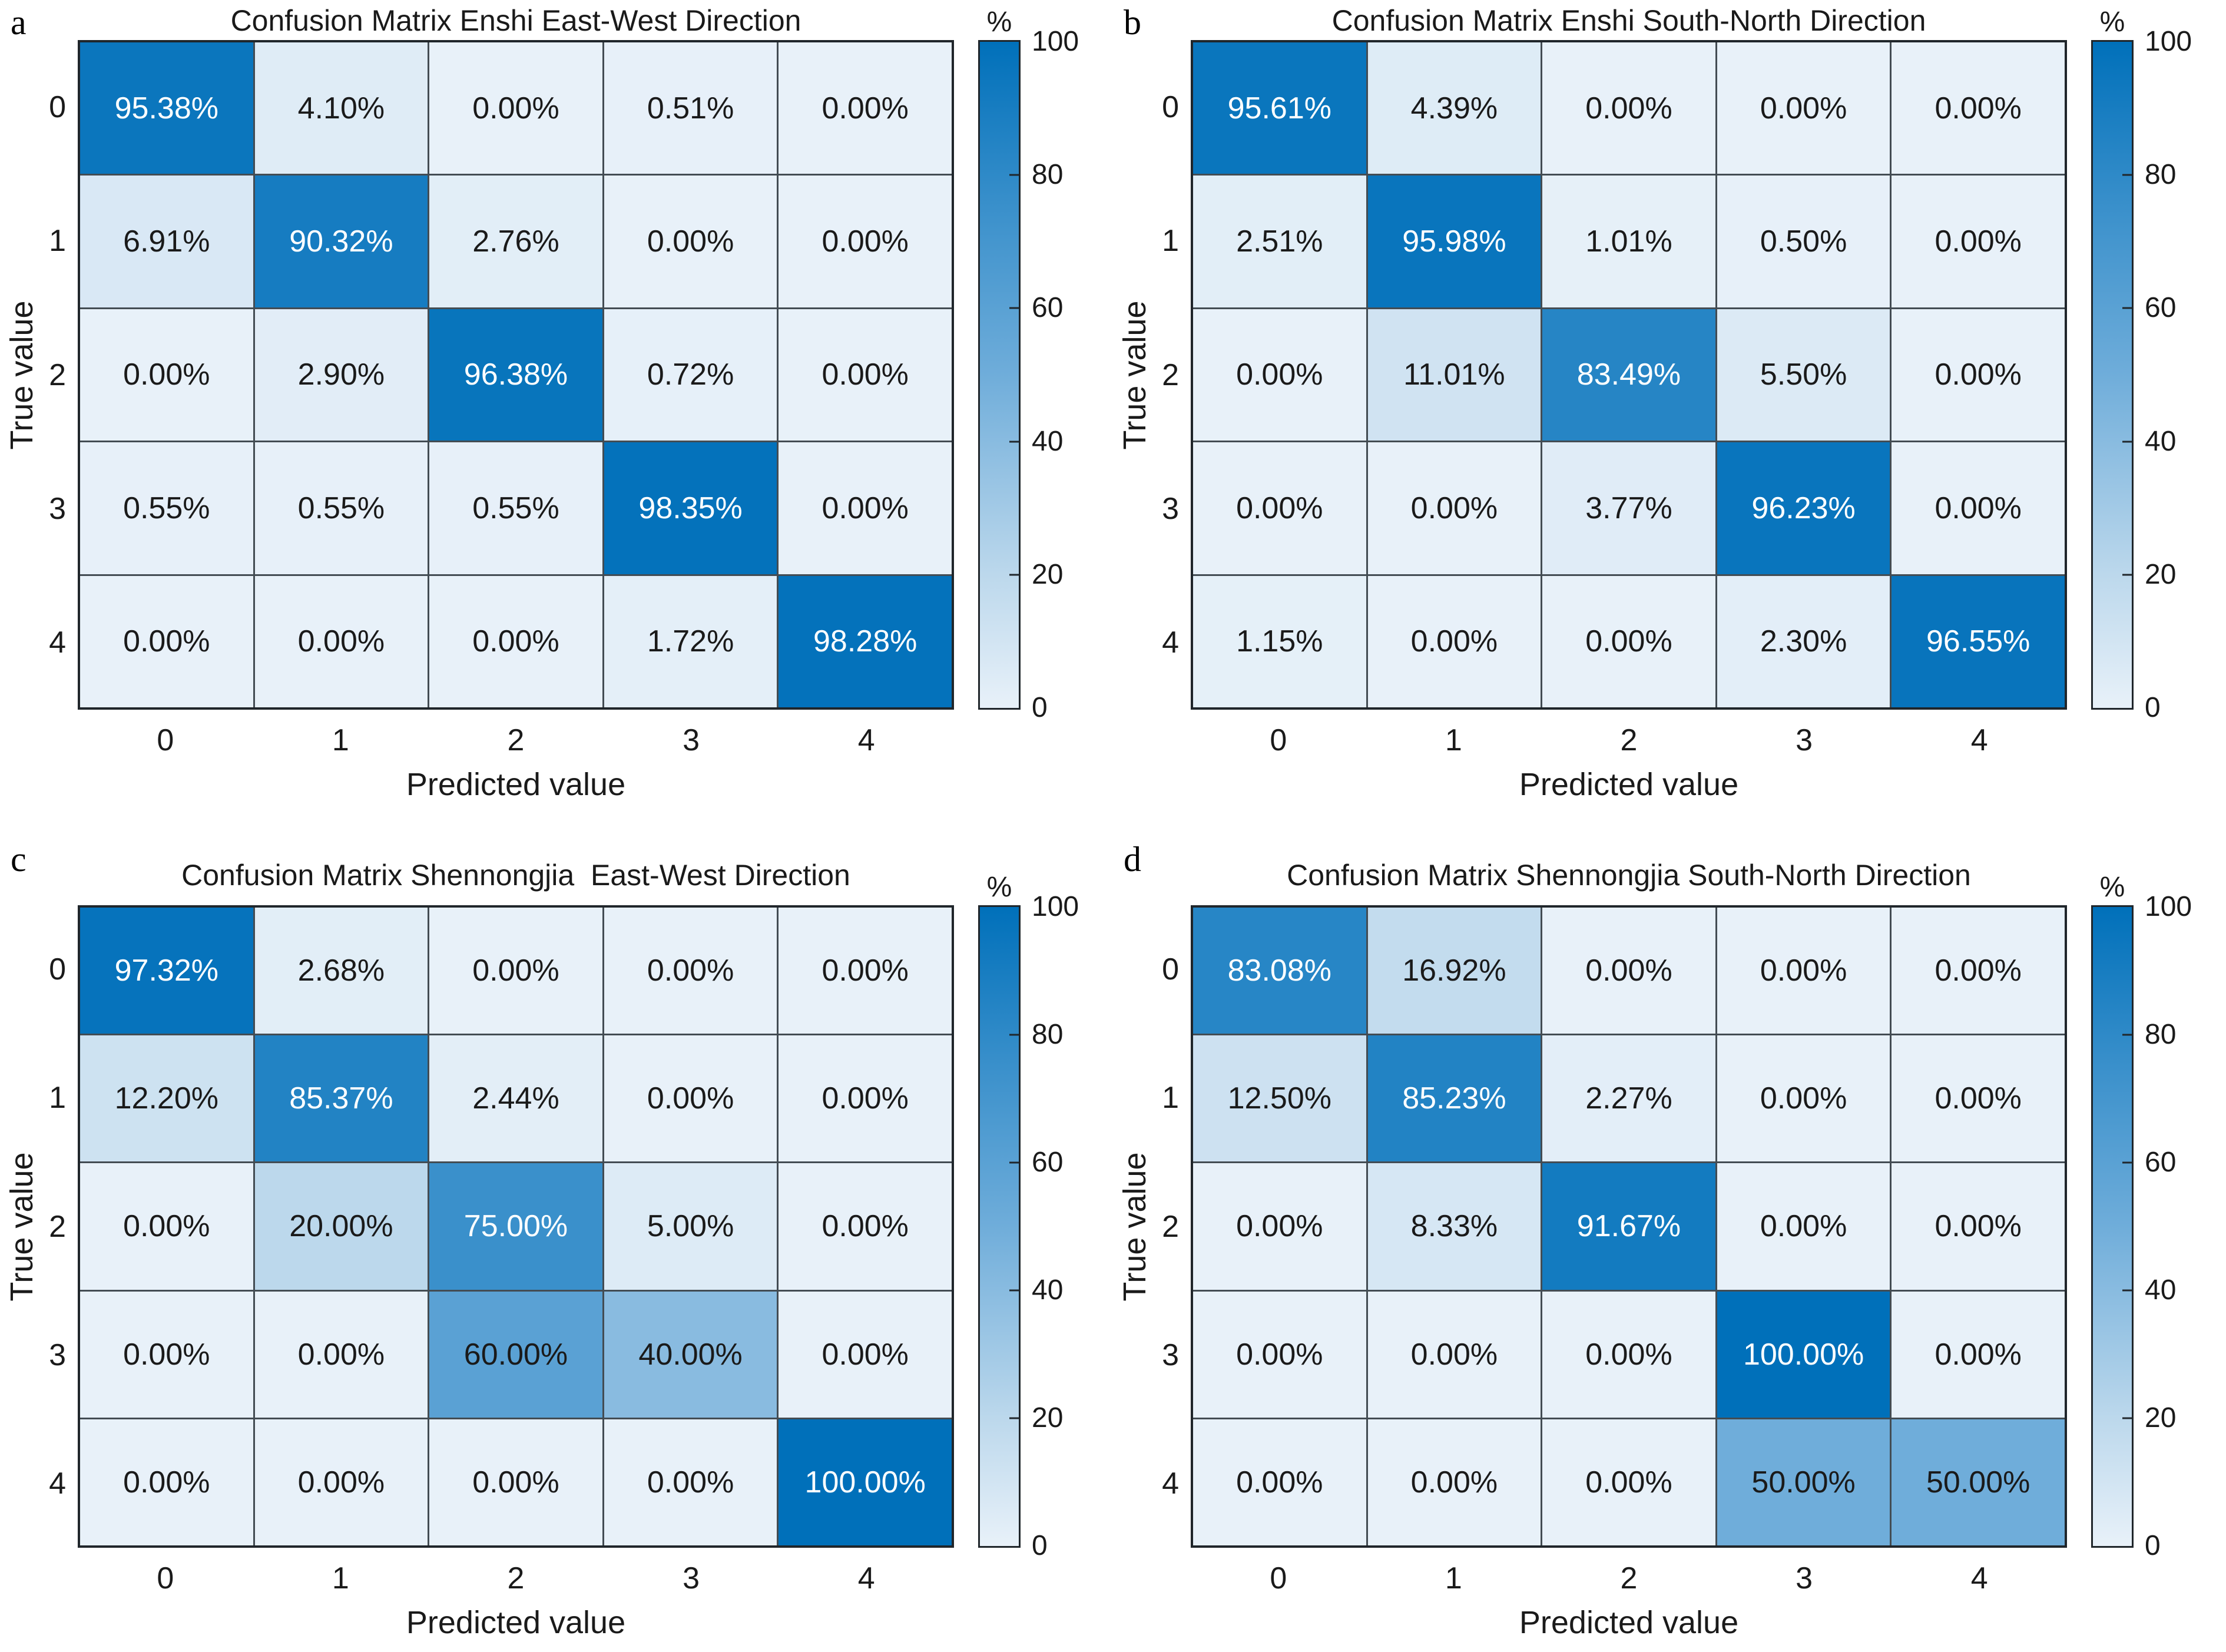  What do you see at coordinates (167, 241) in the screenshot?
I see `matrix-cell: 6.91%` at bounding box center [167, 241].